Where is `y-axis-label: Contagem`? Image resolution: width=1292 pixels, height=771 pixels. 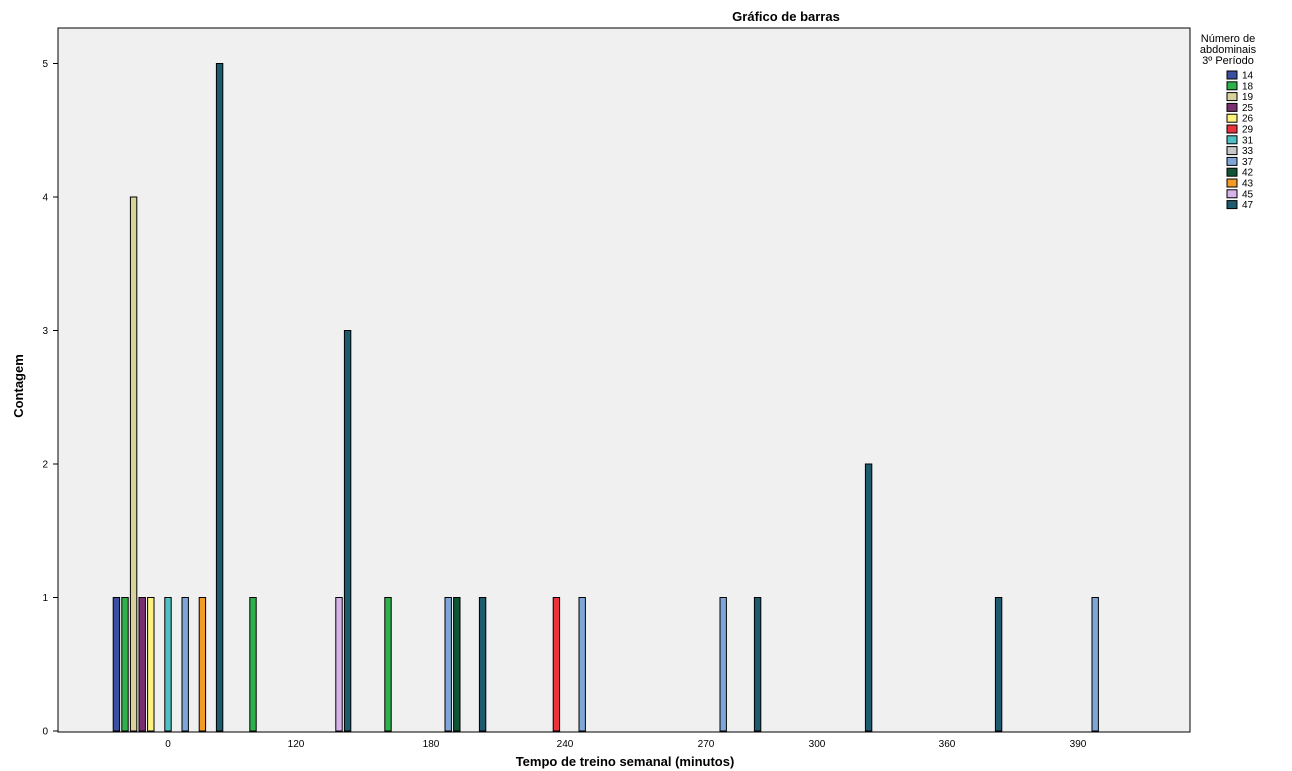 y-axis-label: Contagem is located at coordinates (18, 386).